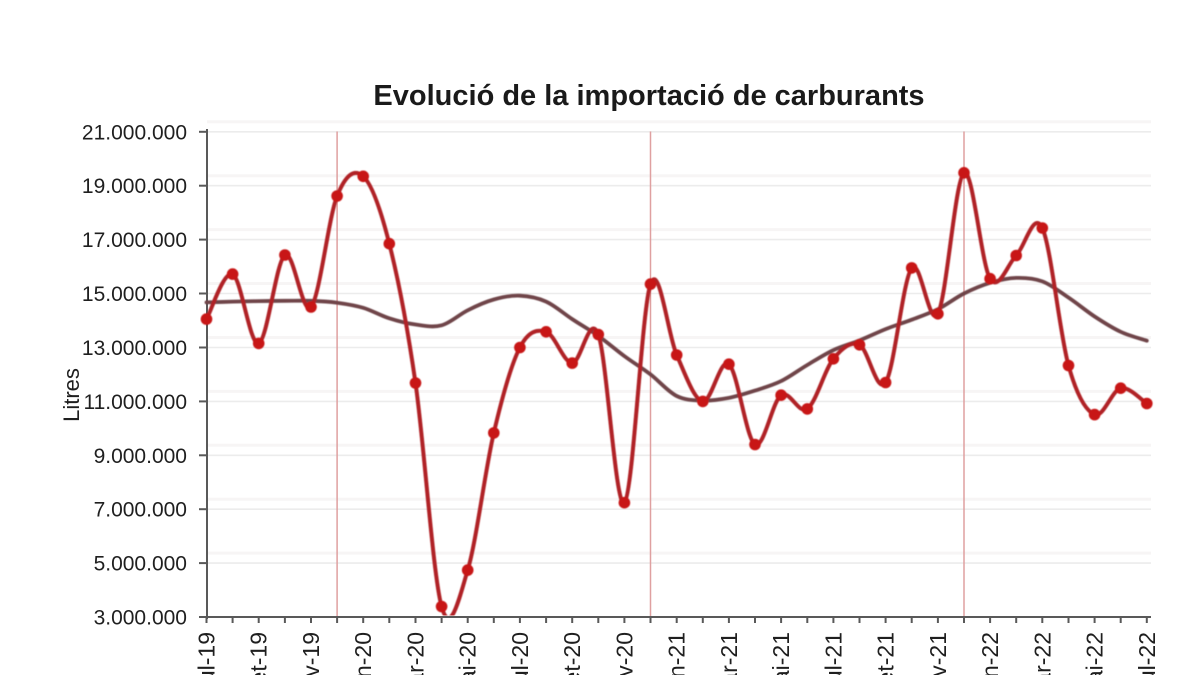  Describe the element at coordinates (134, 132) in the screenshot. I see `svg-text: 21.000.000` at that location.